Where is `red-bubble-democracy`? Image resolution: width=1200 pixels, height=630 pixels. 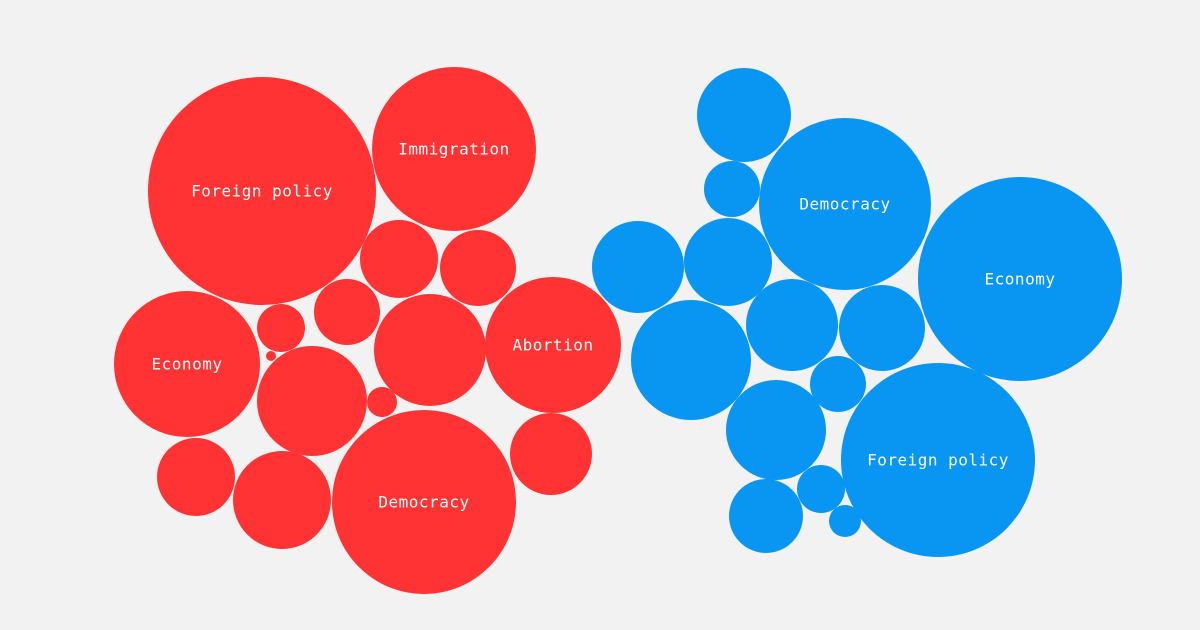
red-bubble-democracy is located at coordinates (424, 502).